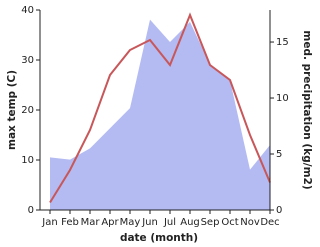 This screenshot has height=247, width=320. What do you see at coordinates (70, 222) in the screenshot?
I see `x-tick-label: Feb` at bounding box center [70, 222].